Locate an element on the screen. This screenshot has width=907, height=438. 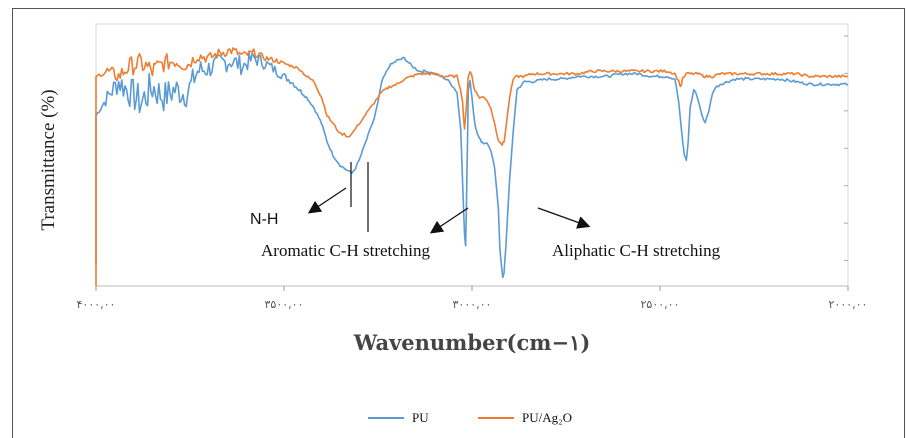
annotation-nh: N-H is located at coordinates (264, 219).